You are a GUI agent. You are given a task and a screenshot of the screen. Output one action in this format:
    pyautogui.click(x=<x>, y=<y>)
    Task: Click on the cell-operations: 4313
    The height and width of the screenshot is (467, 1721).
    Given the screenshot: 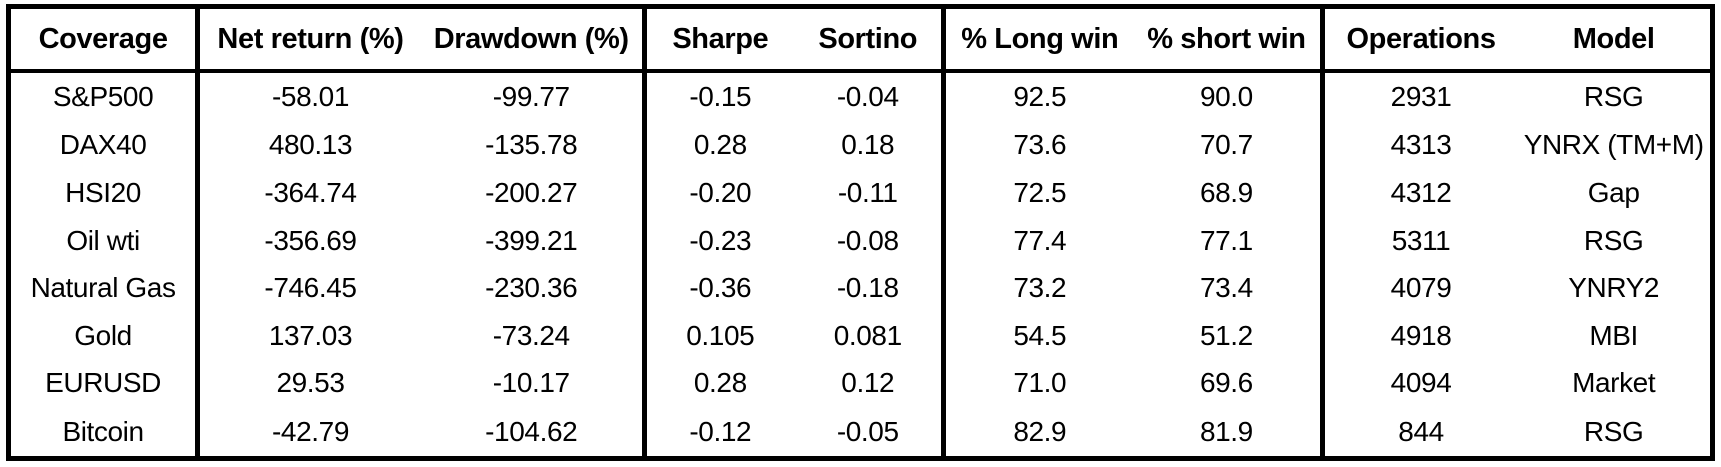 What is the action you would take?
    pyautogui.click(x=1418, y=145)
    